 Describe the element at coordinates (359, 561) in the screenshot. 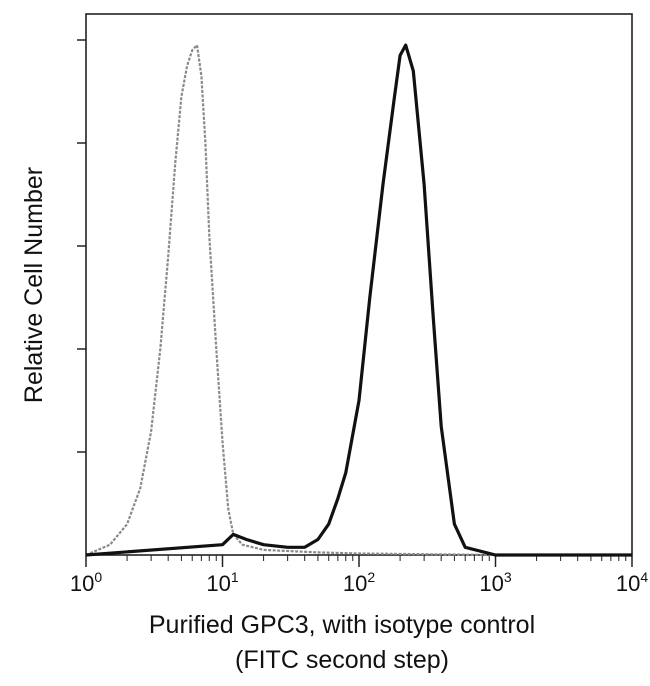

I see `x-axis-ticks` at that location.